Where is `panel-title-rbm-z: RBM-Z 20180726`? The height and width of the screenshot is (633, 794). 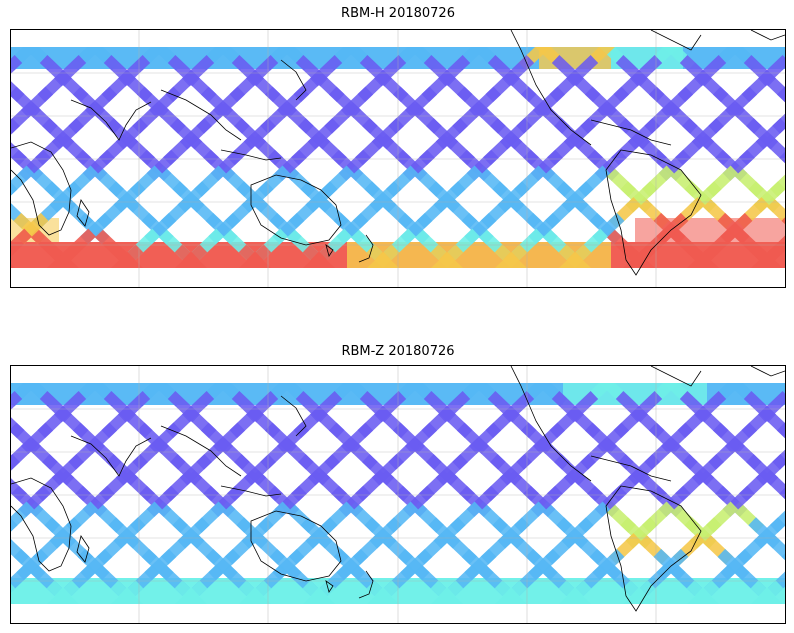 panel-title-rbm-z: RBM-Z 20180726 is located at coordinates (398, 351).